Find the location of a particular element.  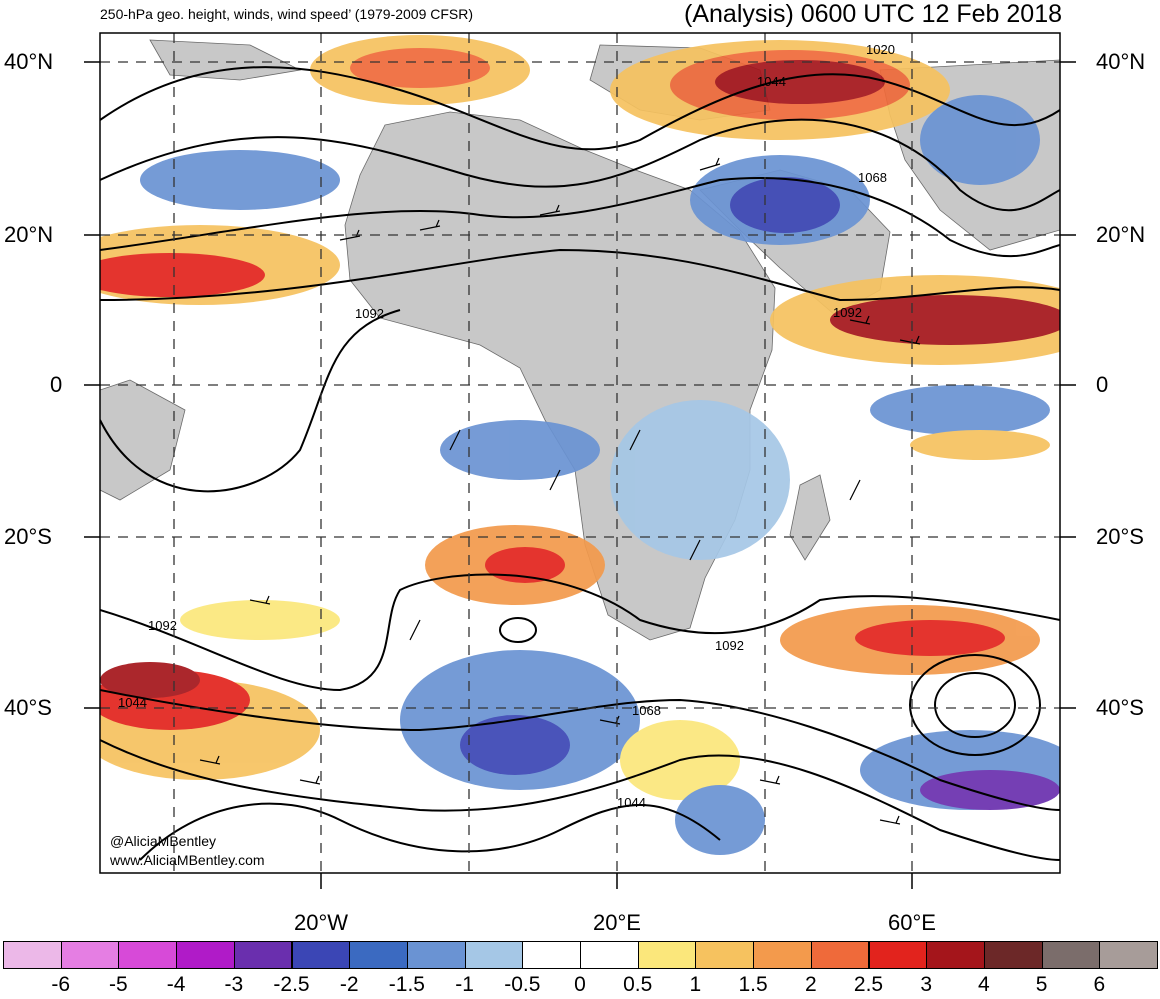

colorbar-label: -3 is located at coordinates (234, 984).